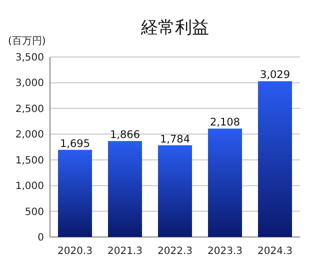 The width and height of the screenshot is (310, 275). What do you see at coordinates (125, 135) in the screenshot?
I see `data-label: 1,866` at bounding box center [125, 135].